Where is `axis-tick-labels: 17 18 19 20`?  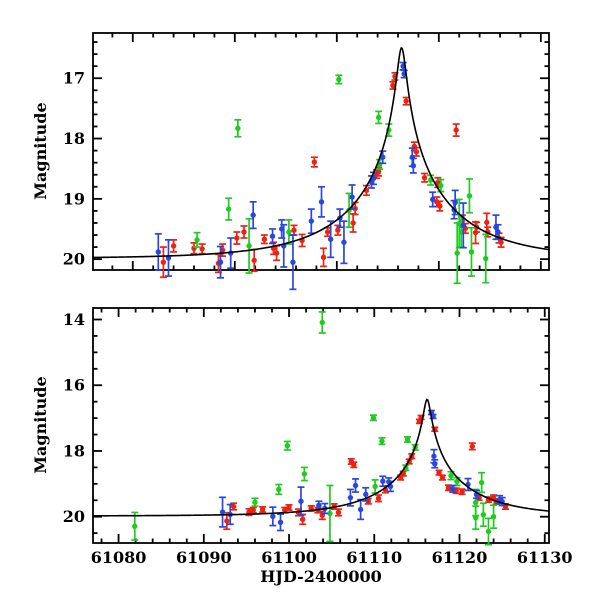
axis-tick-labels: 17 18 19 20 is located at coordinates (74, 169).